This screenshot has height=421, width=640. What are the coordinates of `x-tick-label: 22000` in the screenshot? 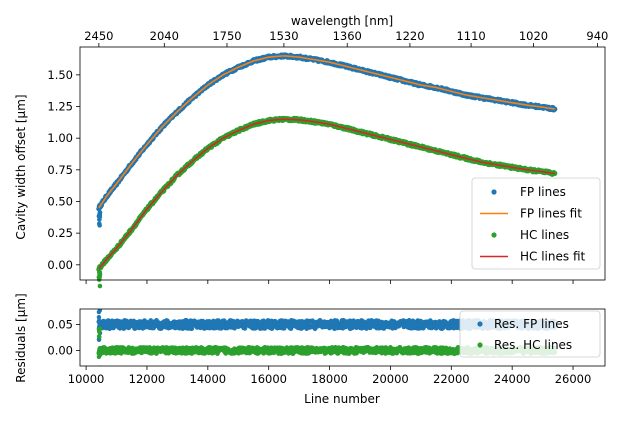 It's located at (451, 379).